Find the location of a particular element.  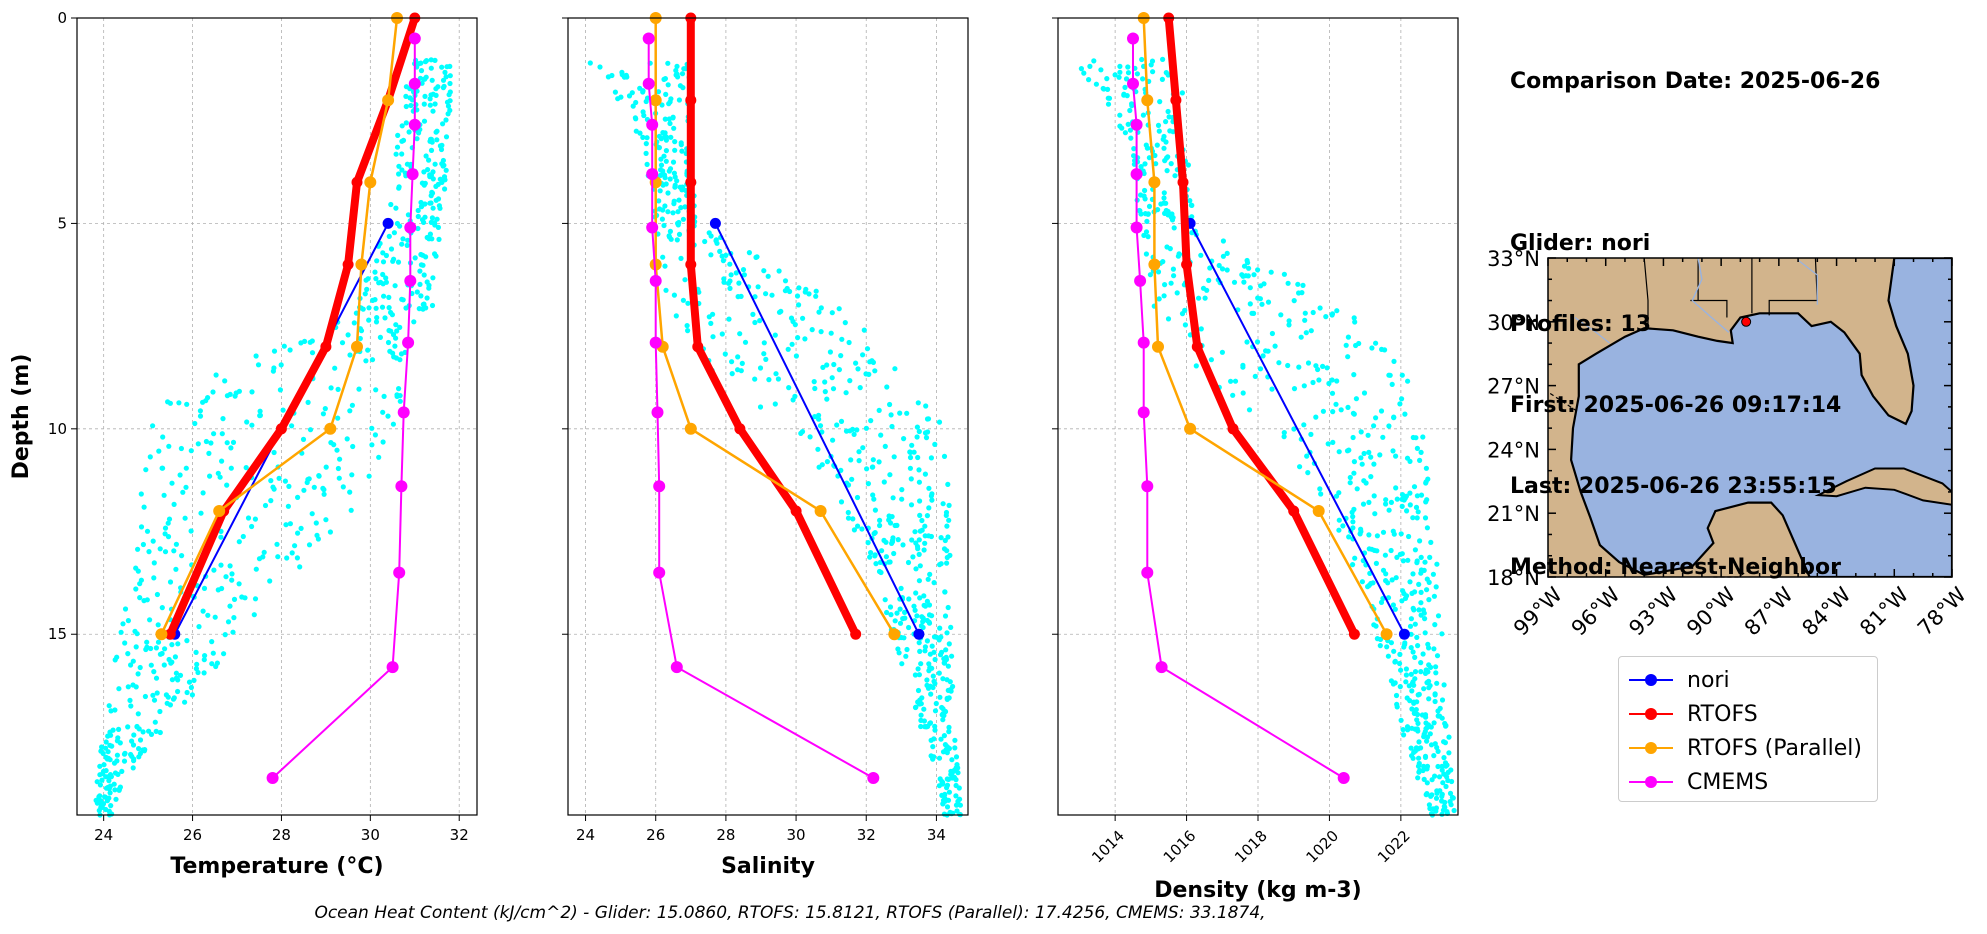

x-tick-label: 26 is located at coordinates (655, 835).